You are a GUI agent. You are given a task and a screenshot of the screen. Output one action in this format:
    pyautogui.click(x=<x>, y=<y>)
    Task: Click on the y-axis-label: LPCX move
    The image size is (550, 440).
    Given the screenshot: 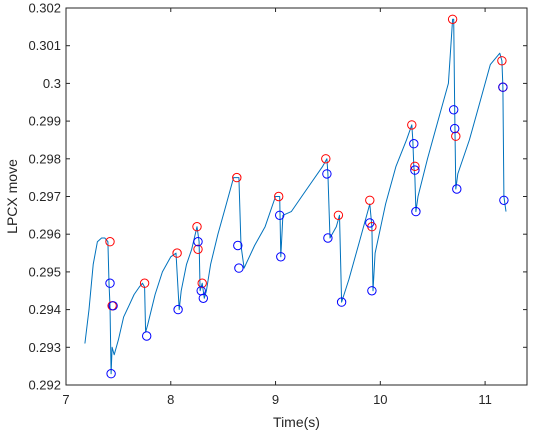 What is the action you would take?
    pyautogui.click(x=12, y=196)
    